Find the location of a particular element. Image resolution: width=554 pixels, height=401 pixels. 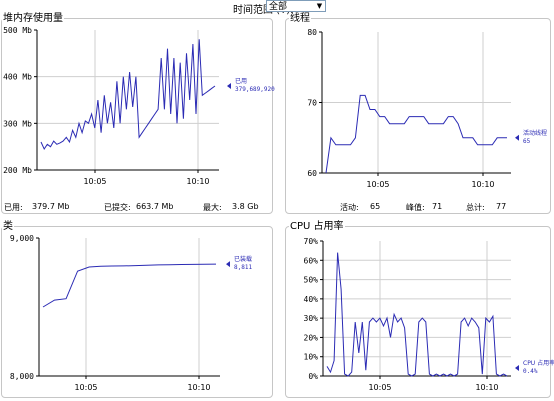

threads-axes is located at coordinates (416, 103).